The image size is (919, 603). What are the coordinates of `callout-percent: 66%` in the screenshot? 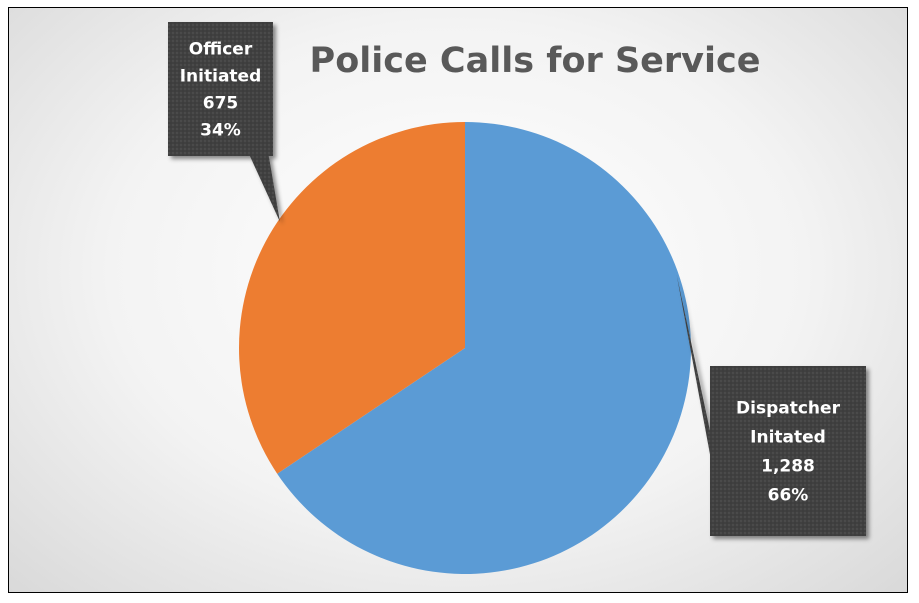 It's located at (788, 496).